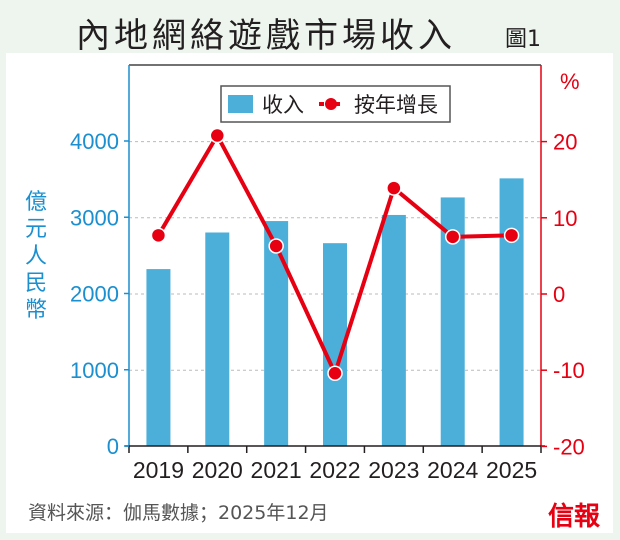 The image size is (620, 540). Describe the element at coordinates (94, 294) in the screenshot. I see `left-tick-label: 2000` at that location.